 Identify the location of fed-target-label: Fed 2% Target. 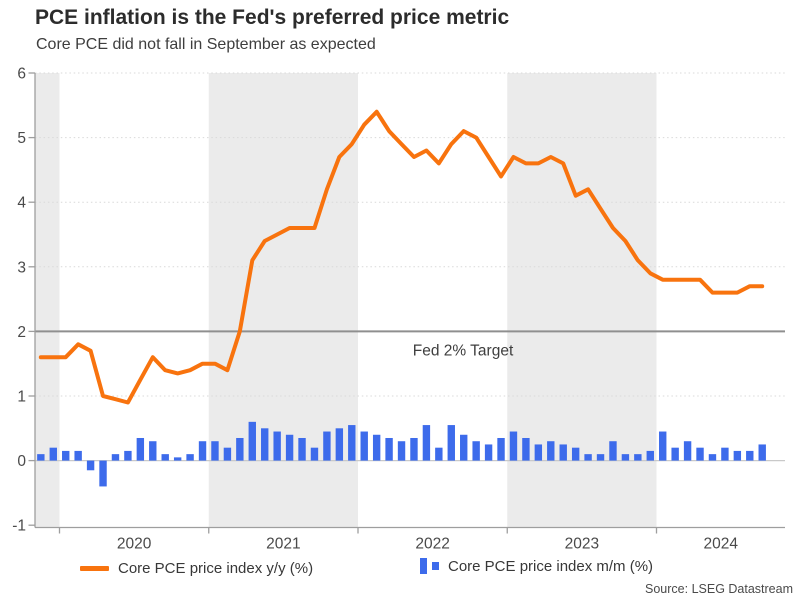
(463, 350).